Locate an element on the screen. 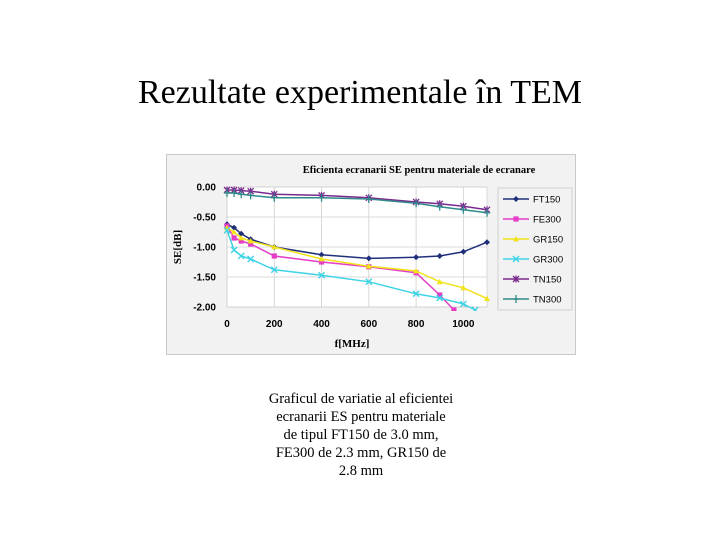 The height and width of the screenshot is (540, 720). series-tn300 is located at coordinates (357, 203).